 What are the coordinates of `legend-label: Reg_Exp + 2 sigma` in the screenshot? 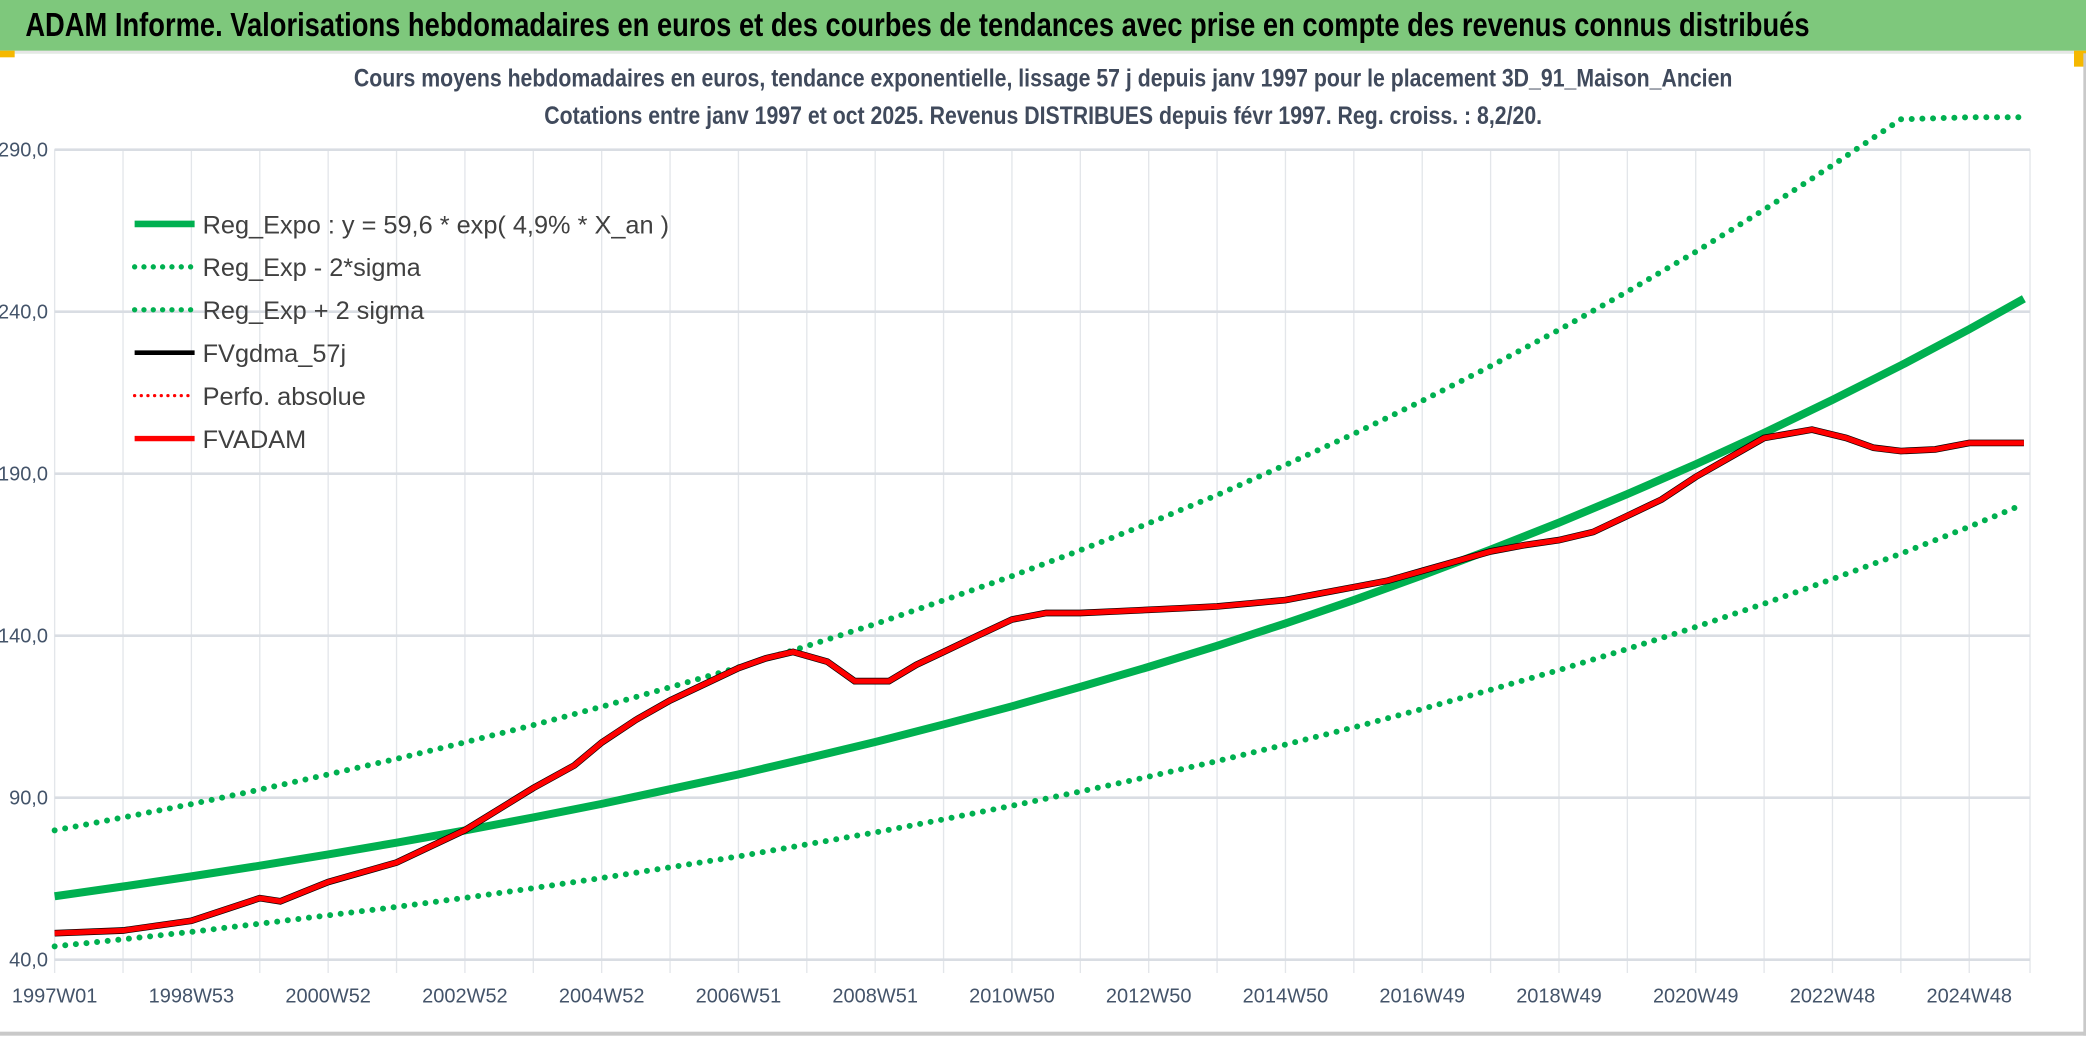 It's located at (314, 311).